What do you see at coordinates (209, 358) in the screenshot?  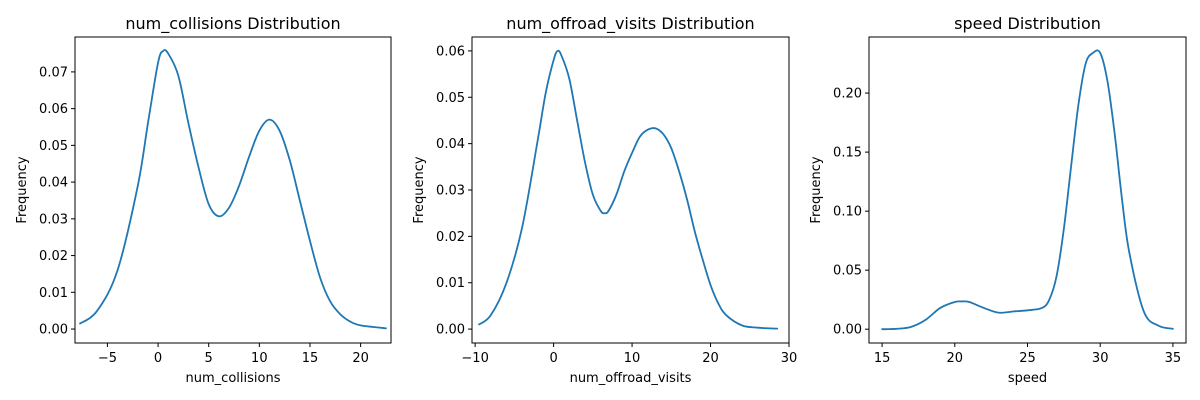 I see `x-tick-label: 5` at bounding box center [209, 358].